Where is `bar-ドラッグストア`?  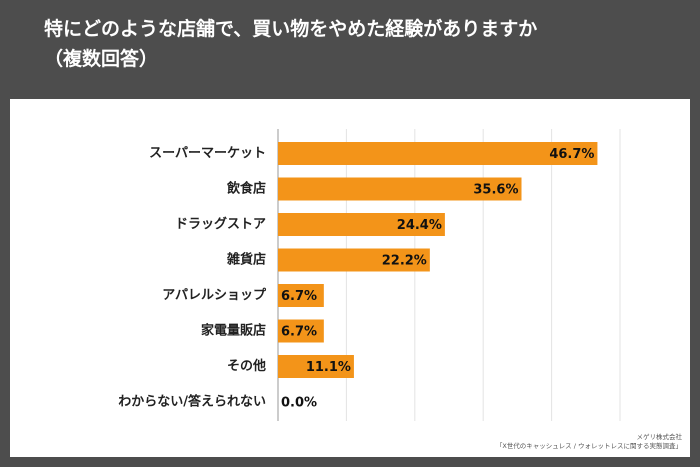
bar-ドラッグストア is located at coordinates (361, 224).